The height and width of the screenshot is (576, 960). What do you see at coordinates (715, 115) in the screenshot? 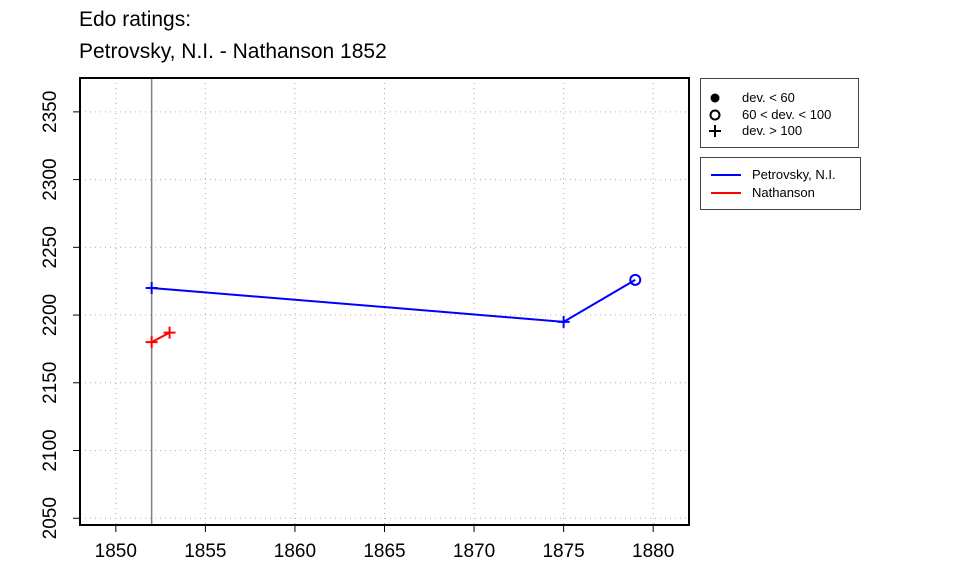
I see `open-circle-icon` at bounding box center [715, 115].